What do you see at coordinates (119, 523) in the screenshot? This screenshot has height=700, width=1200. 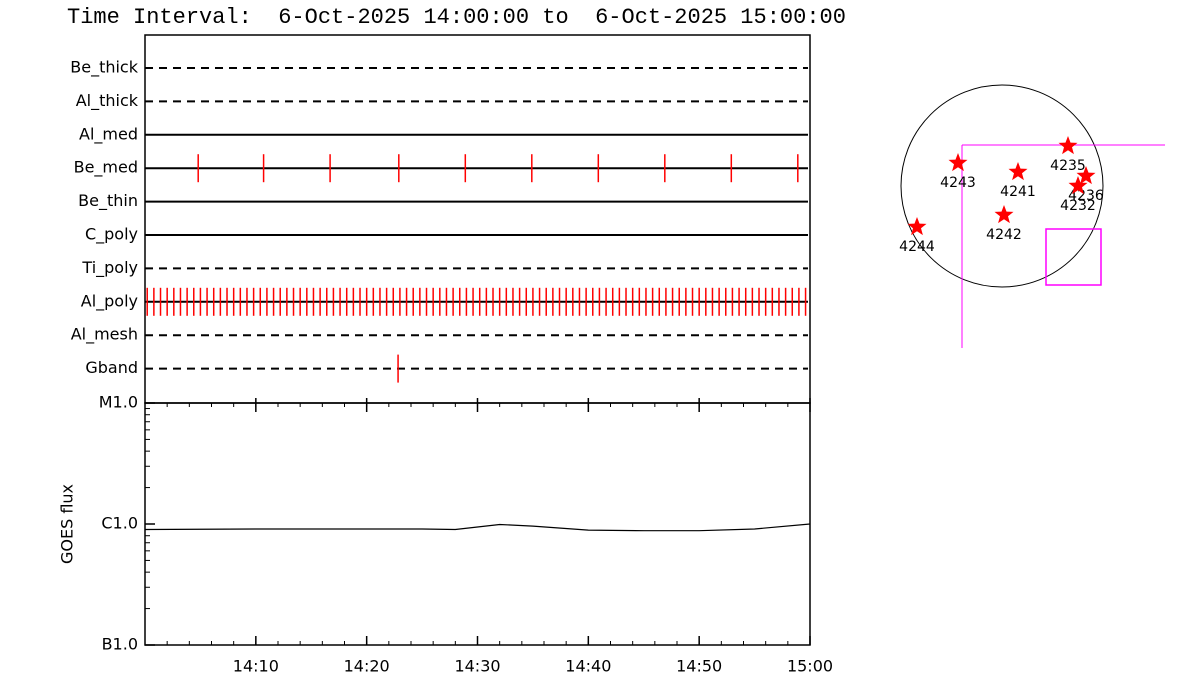 I see `y-tick-label: C1.0` at bounding box center [119, 523].